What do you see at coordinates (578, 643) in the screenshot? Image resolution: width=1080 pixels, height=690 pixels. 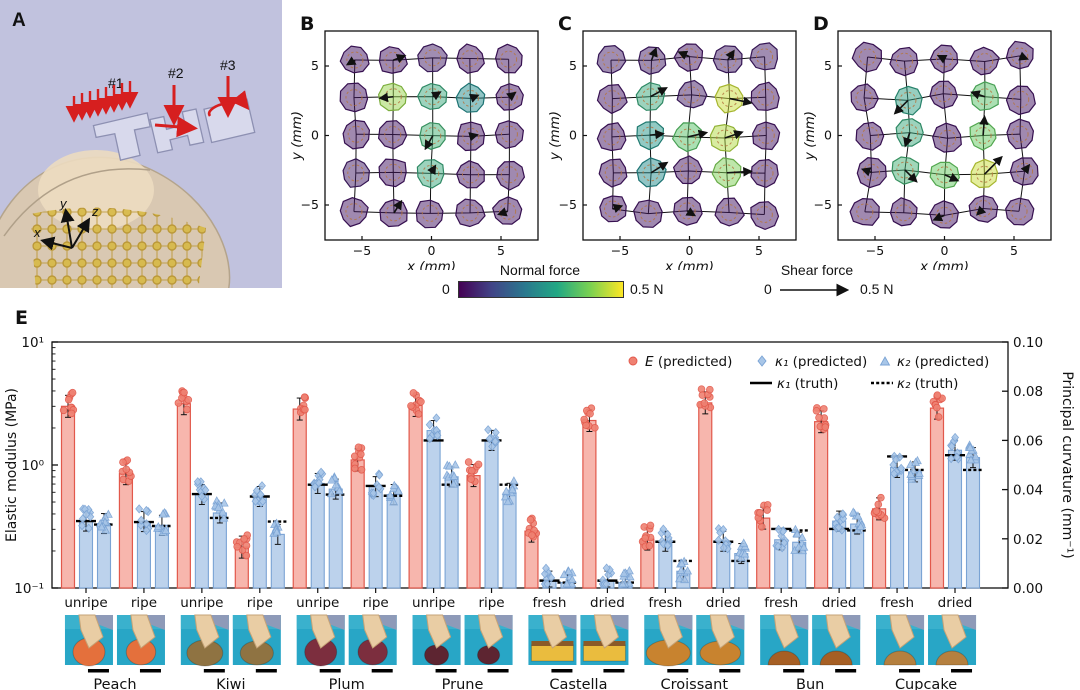 I see `food-photos-castella` at bounding box center [578, 643].